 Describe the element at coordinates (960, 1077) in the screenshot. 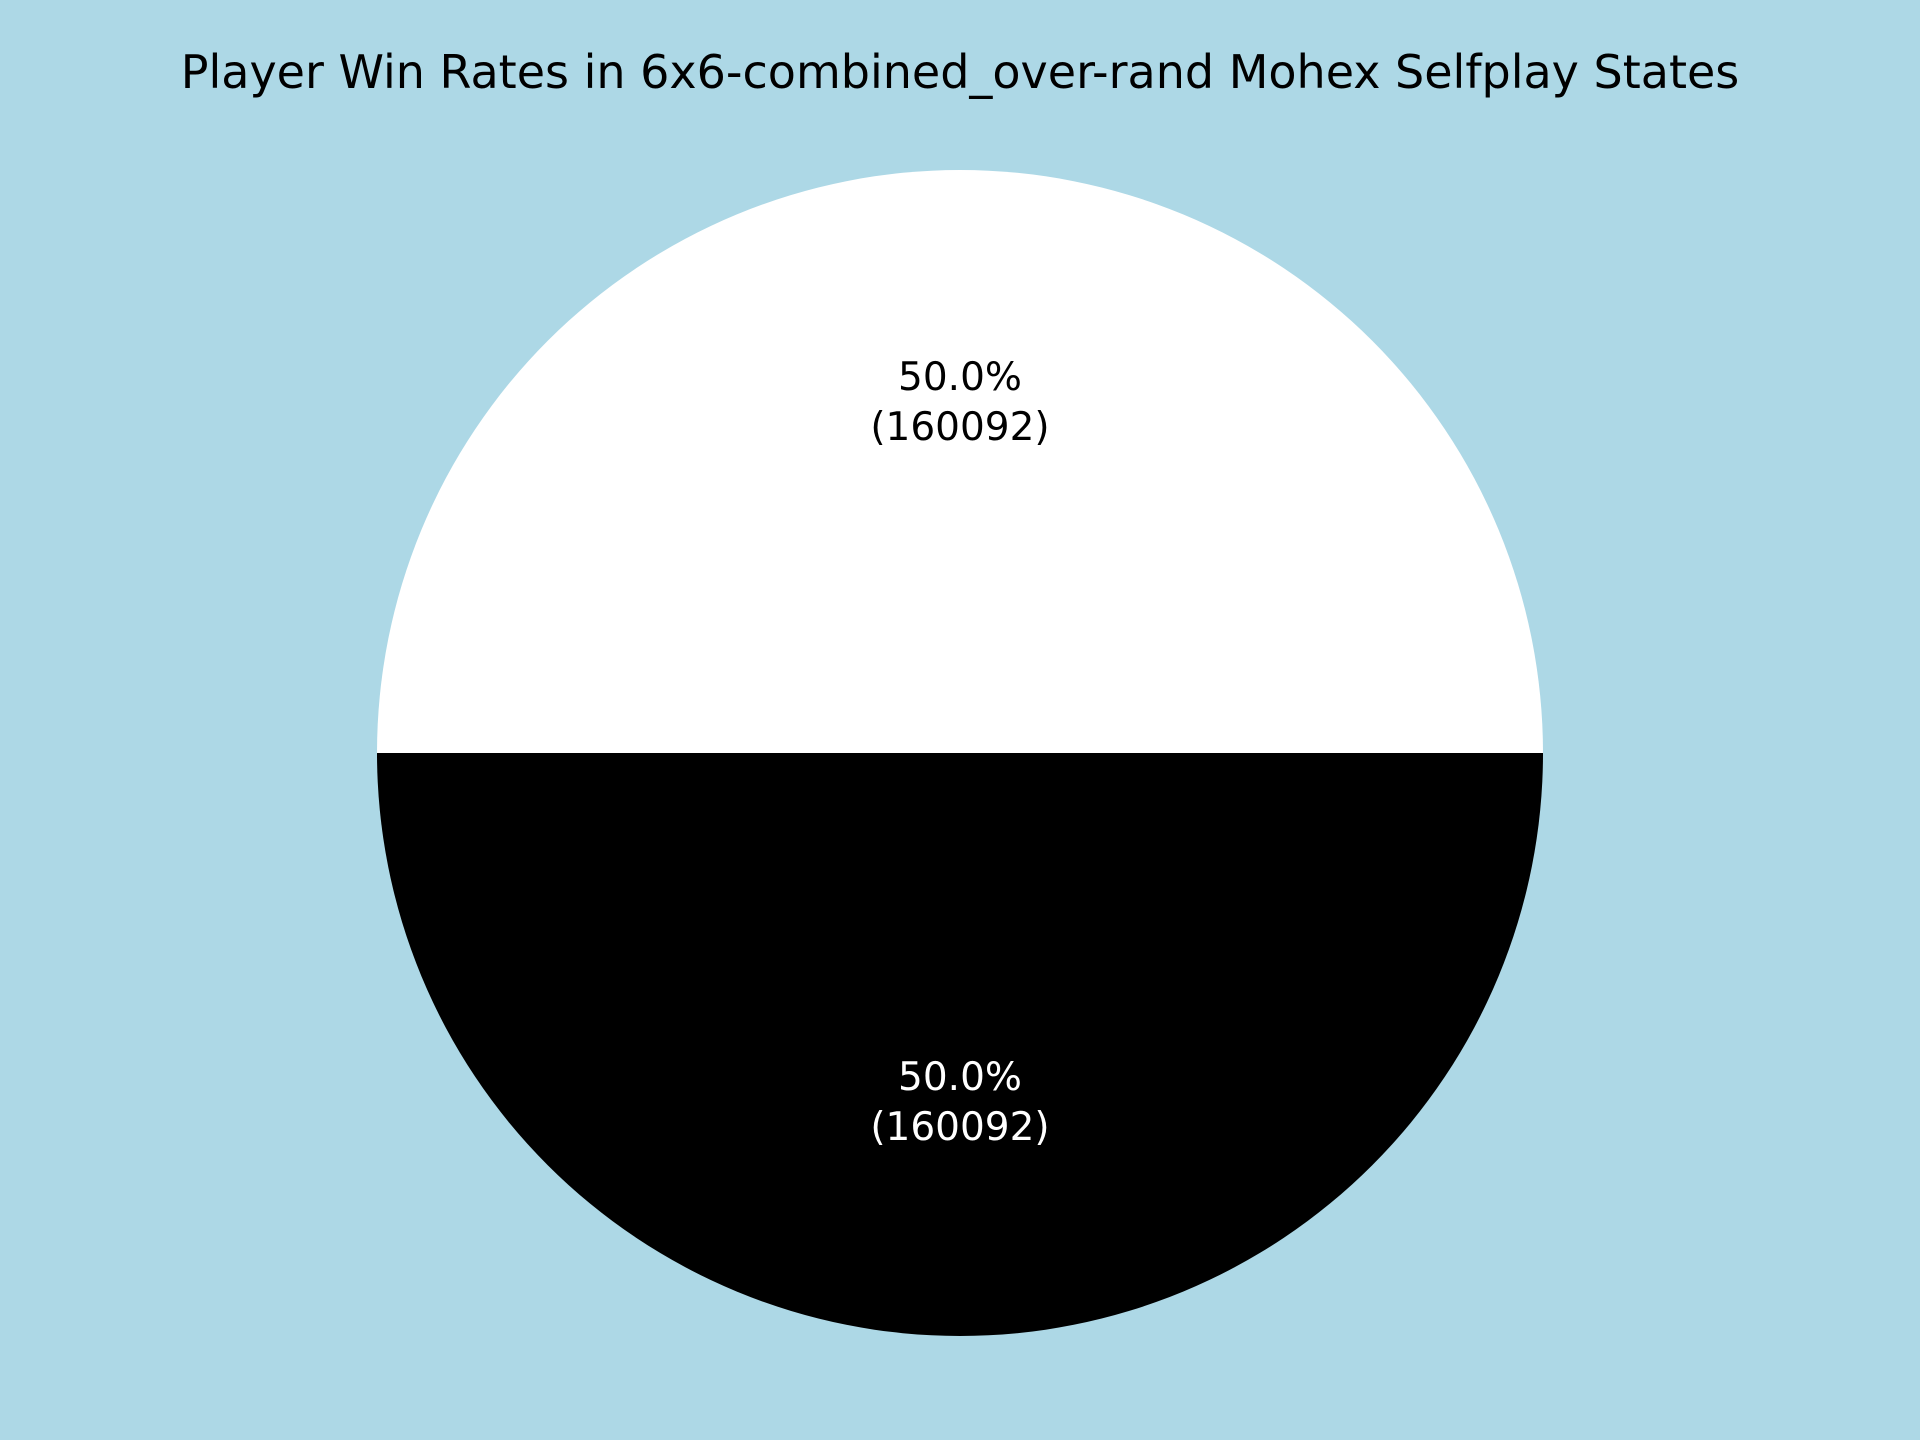

I see `slice-percent-label-2: 50.0%` at that location.